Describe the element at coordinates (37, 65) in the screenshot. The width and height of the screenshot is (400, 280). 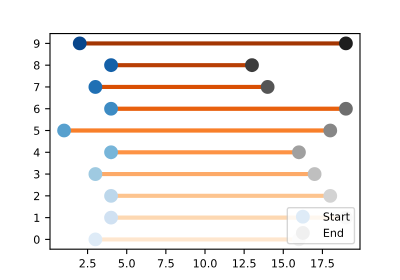
I see `y-tick-label: 8` at that location.